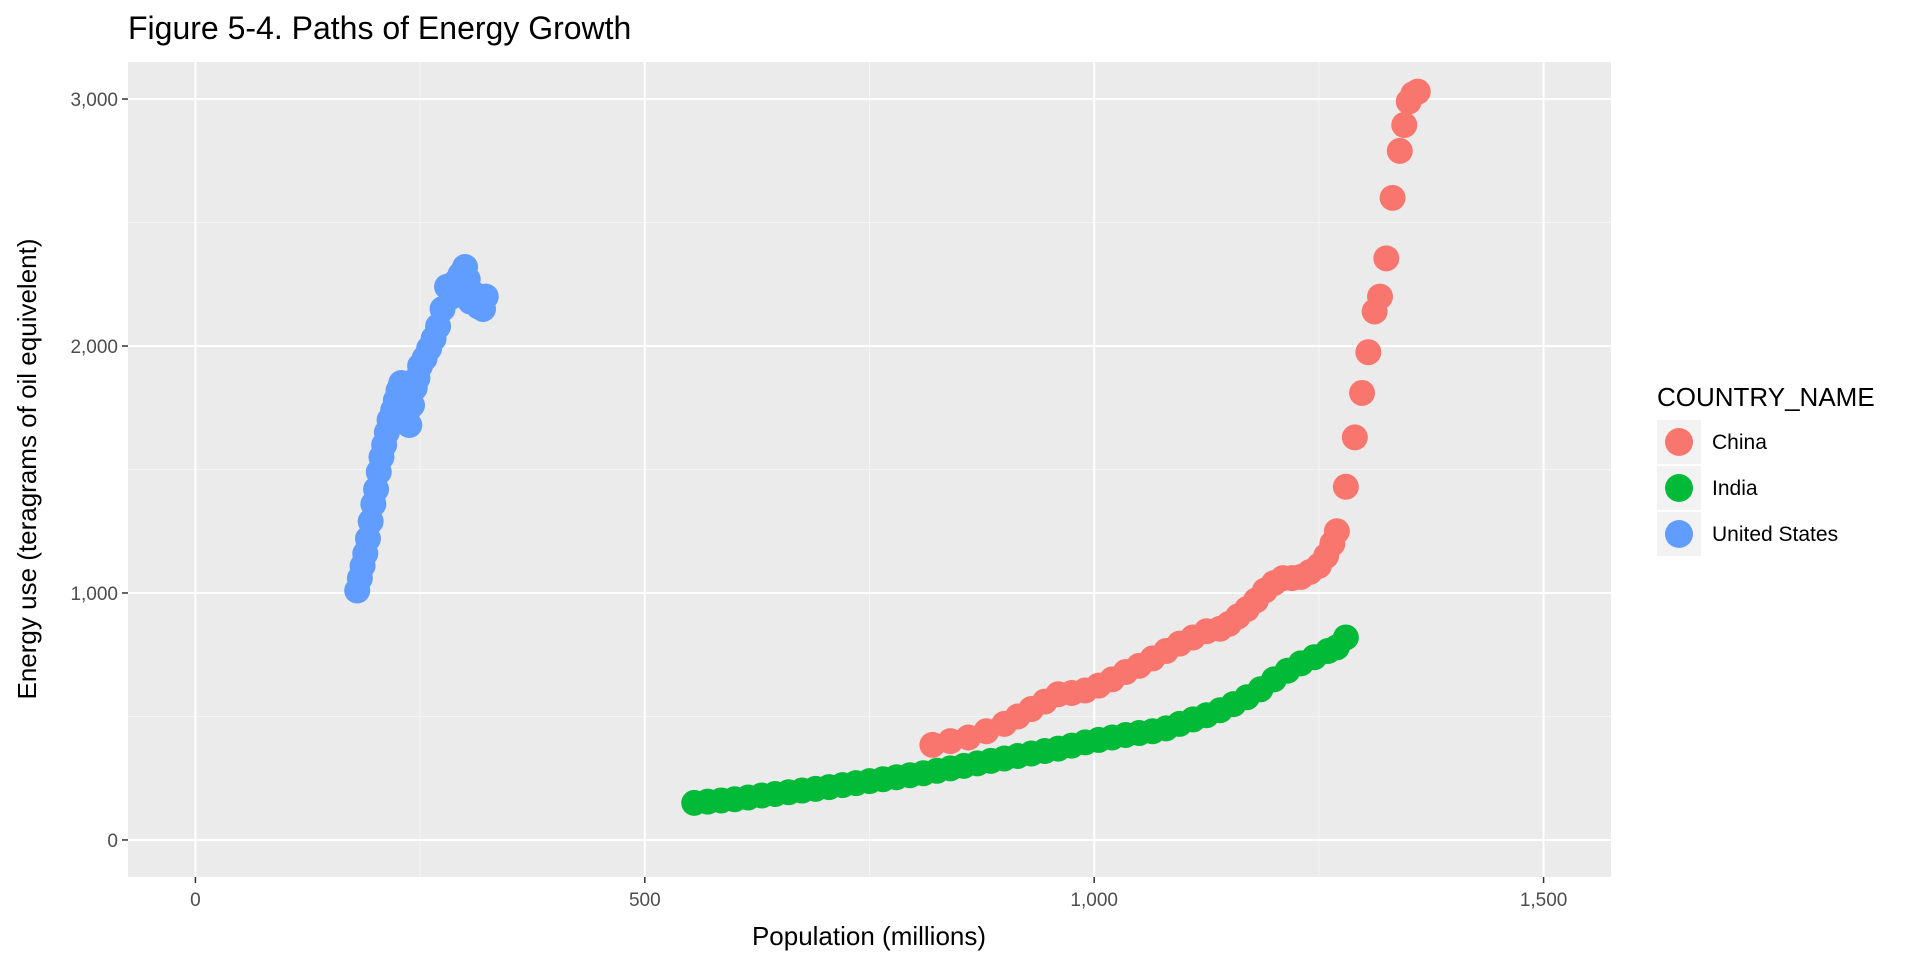 The height and width of the screenshot is (960, 1920). I want to click on x-tick-label: 1,000, so click(1094, 900).